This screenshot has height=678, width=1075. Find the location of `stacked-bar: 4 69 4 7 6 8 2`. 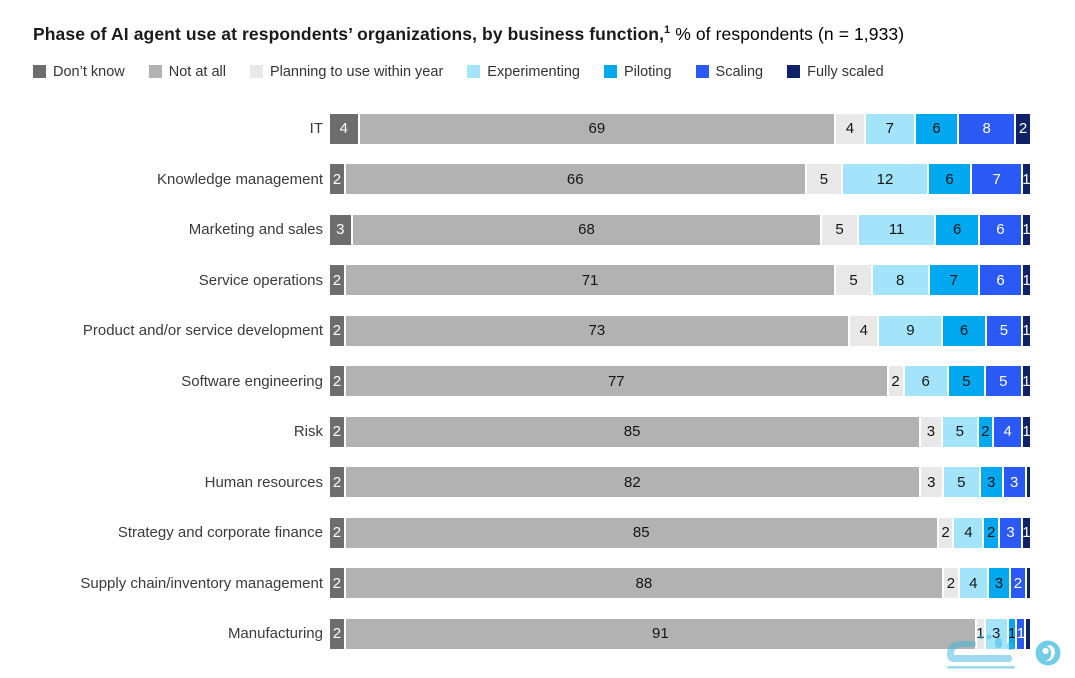

stacked-bar: 4 69 4 7 6 8 2 is located at coordinates (680, 128).